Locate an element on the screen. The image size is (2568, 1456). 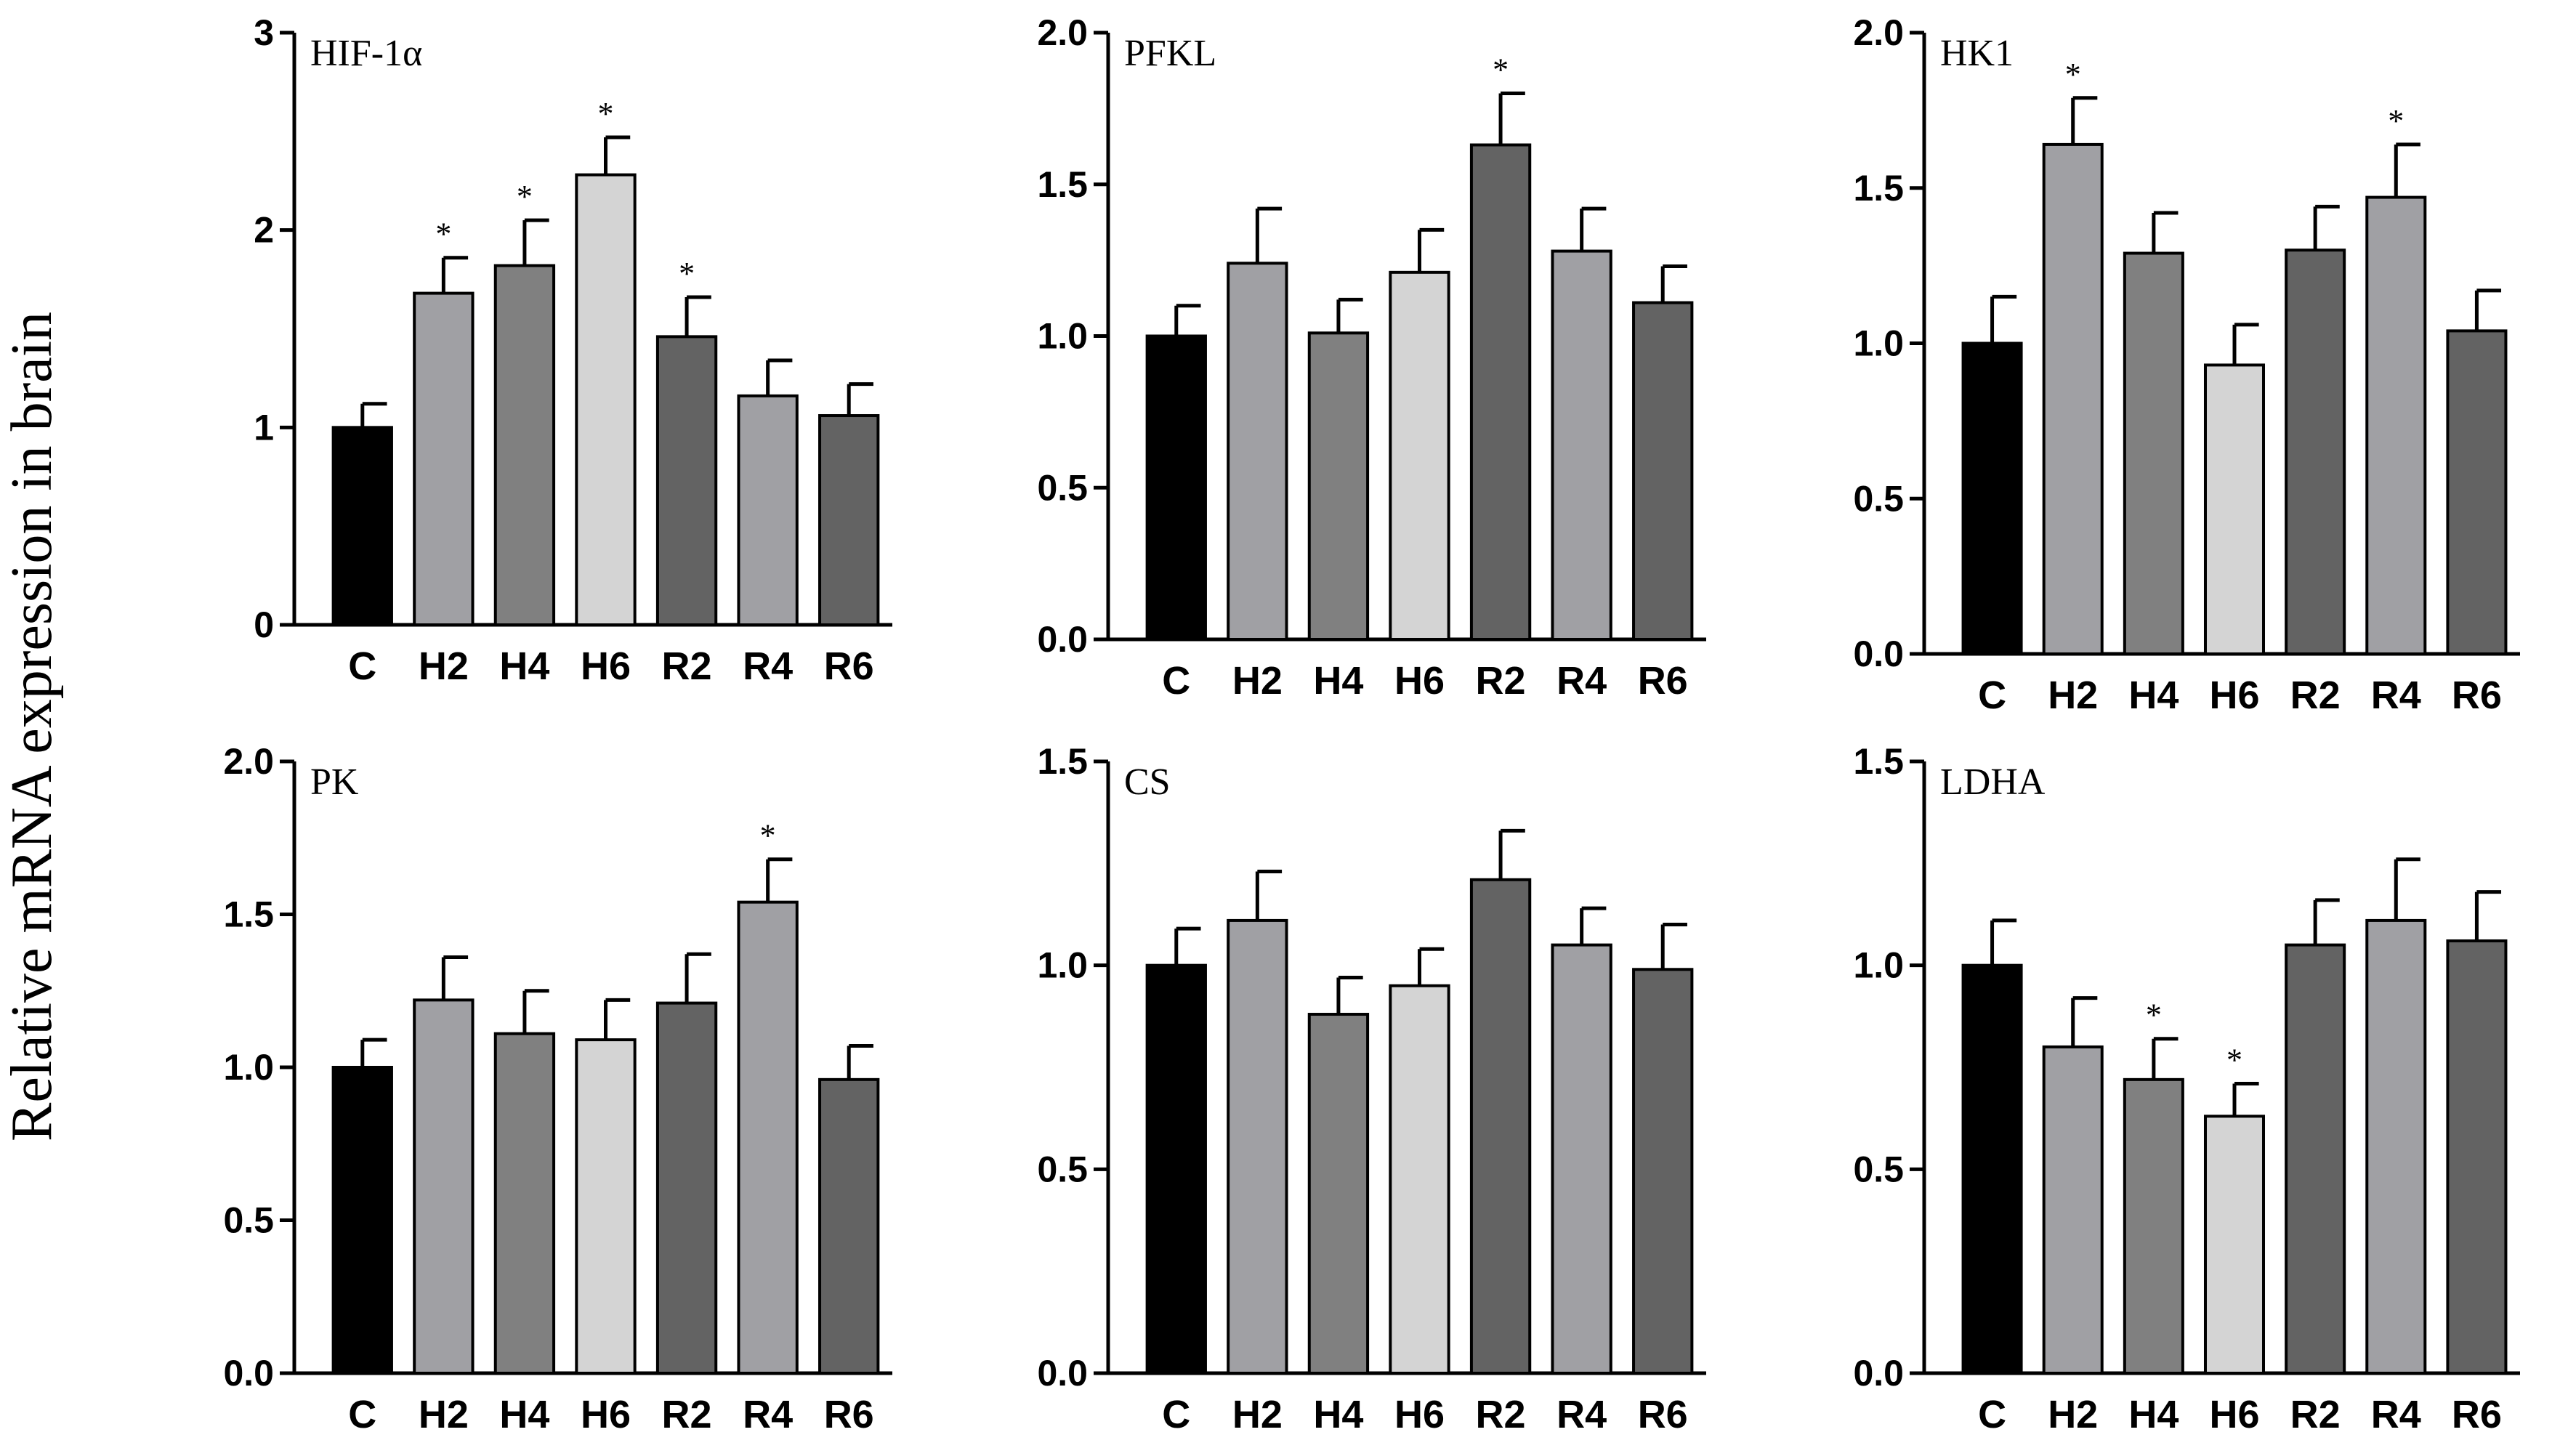
figure-ylabel: Relative mRNA expression in brain is located at coordinates (32, 726).